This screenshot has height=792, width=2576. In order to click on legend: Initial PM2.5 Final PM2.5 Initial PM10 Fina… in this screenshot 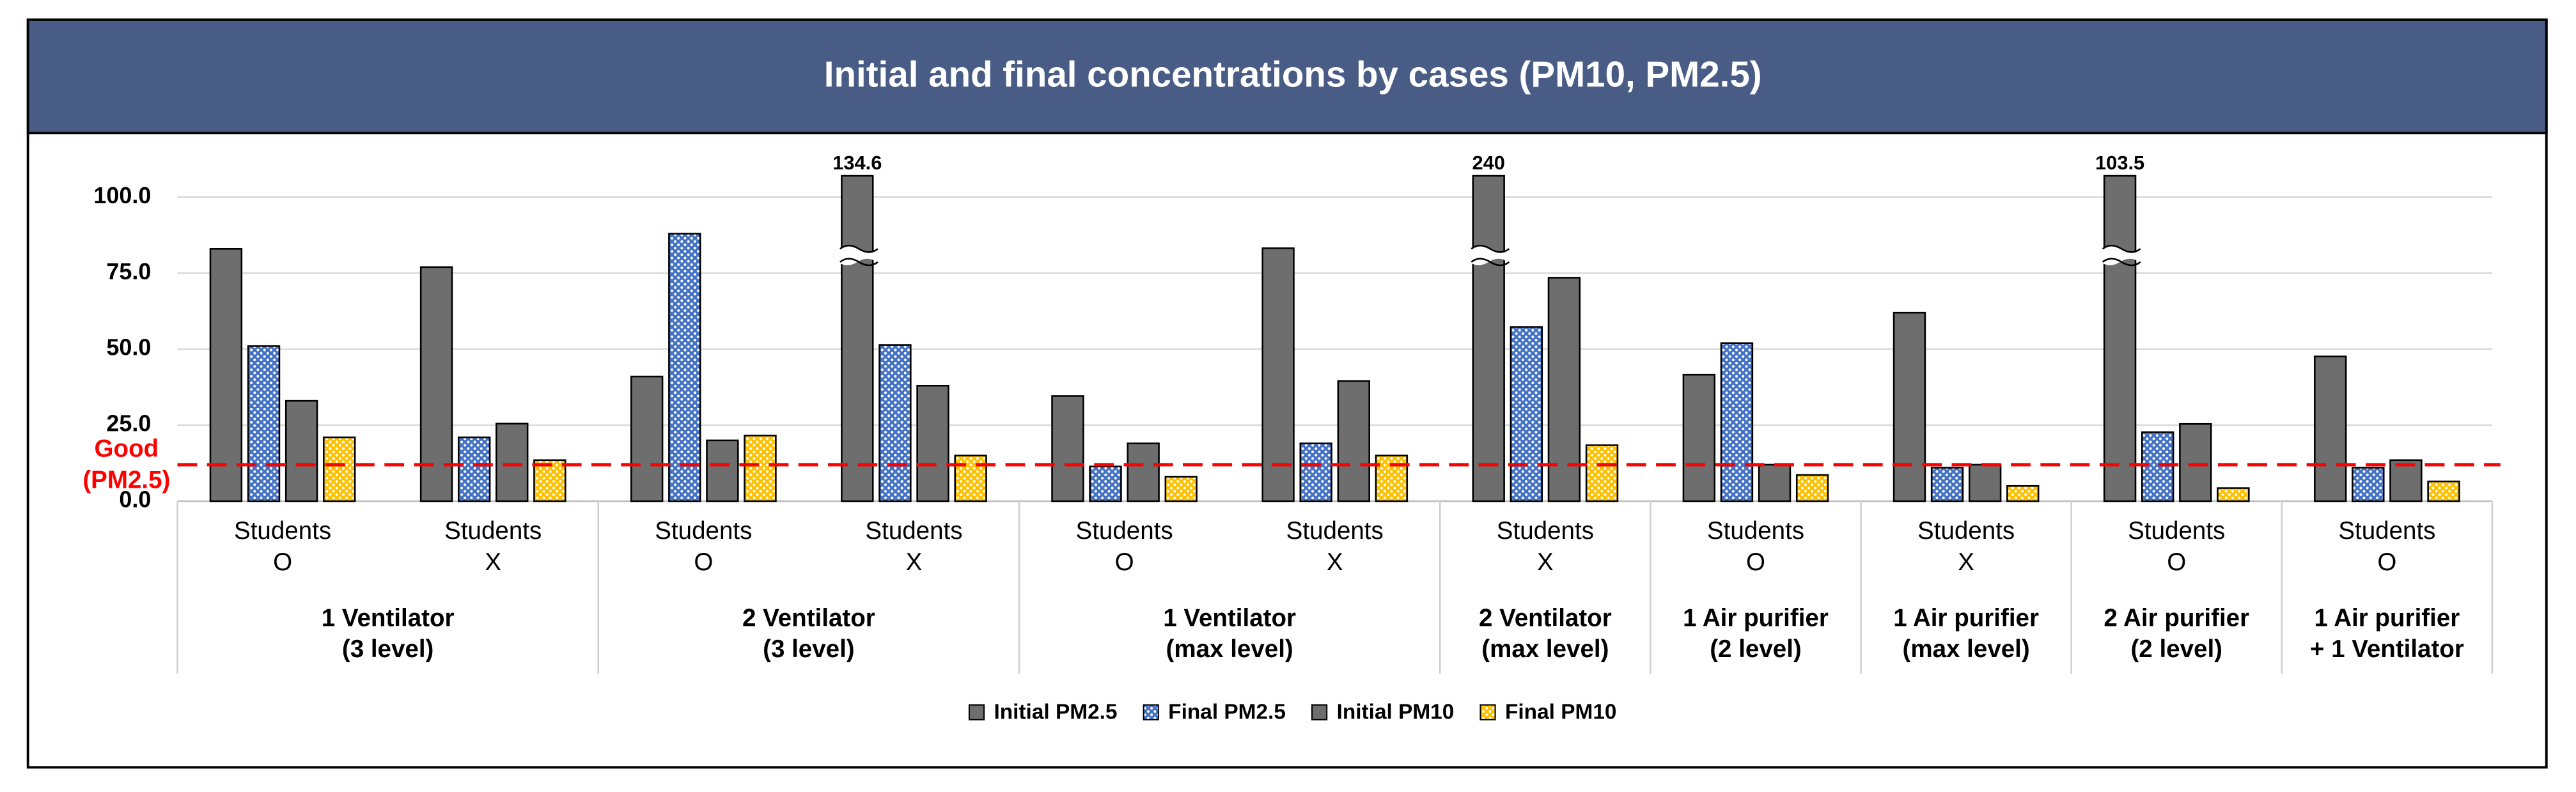, I will do `click(1292, 712)`.